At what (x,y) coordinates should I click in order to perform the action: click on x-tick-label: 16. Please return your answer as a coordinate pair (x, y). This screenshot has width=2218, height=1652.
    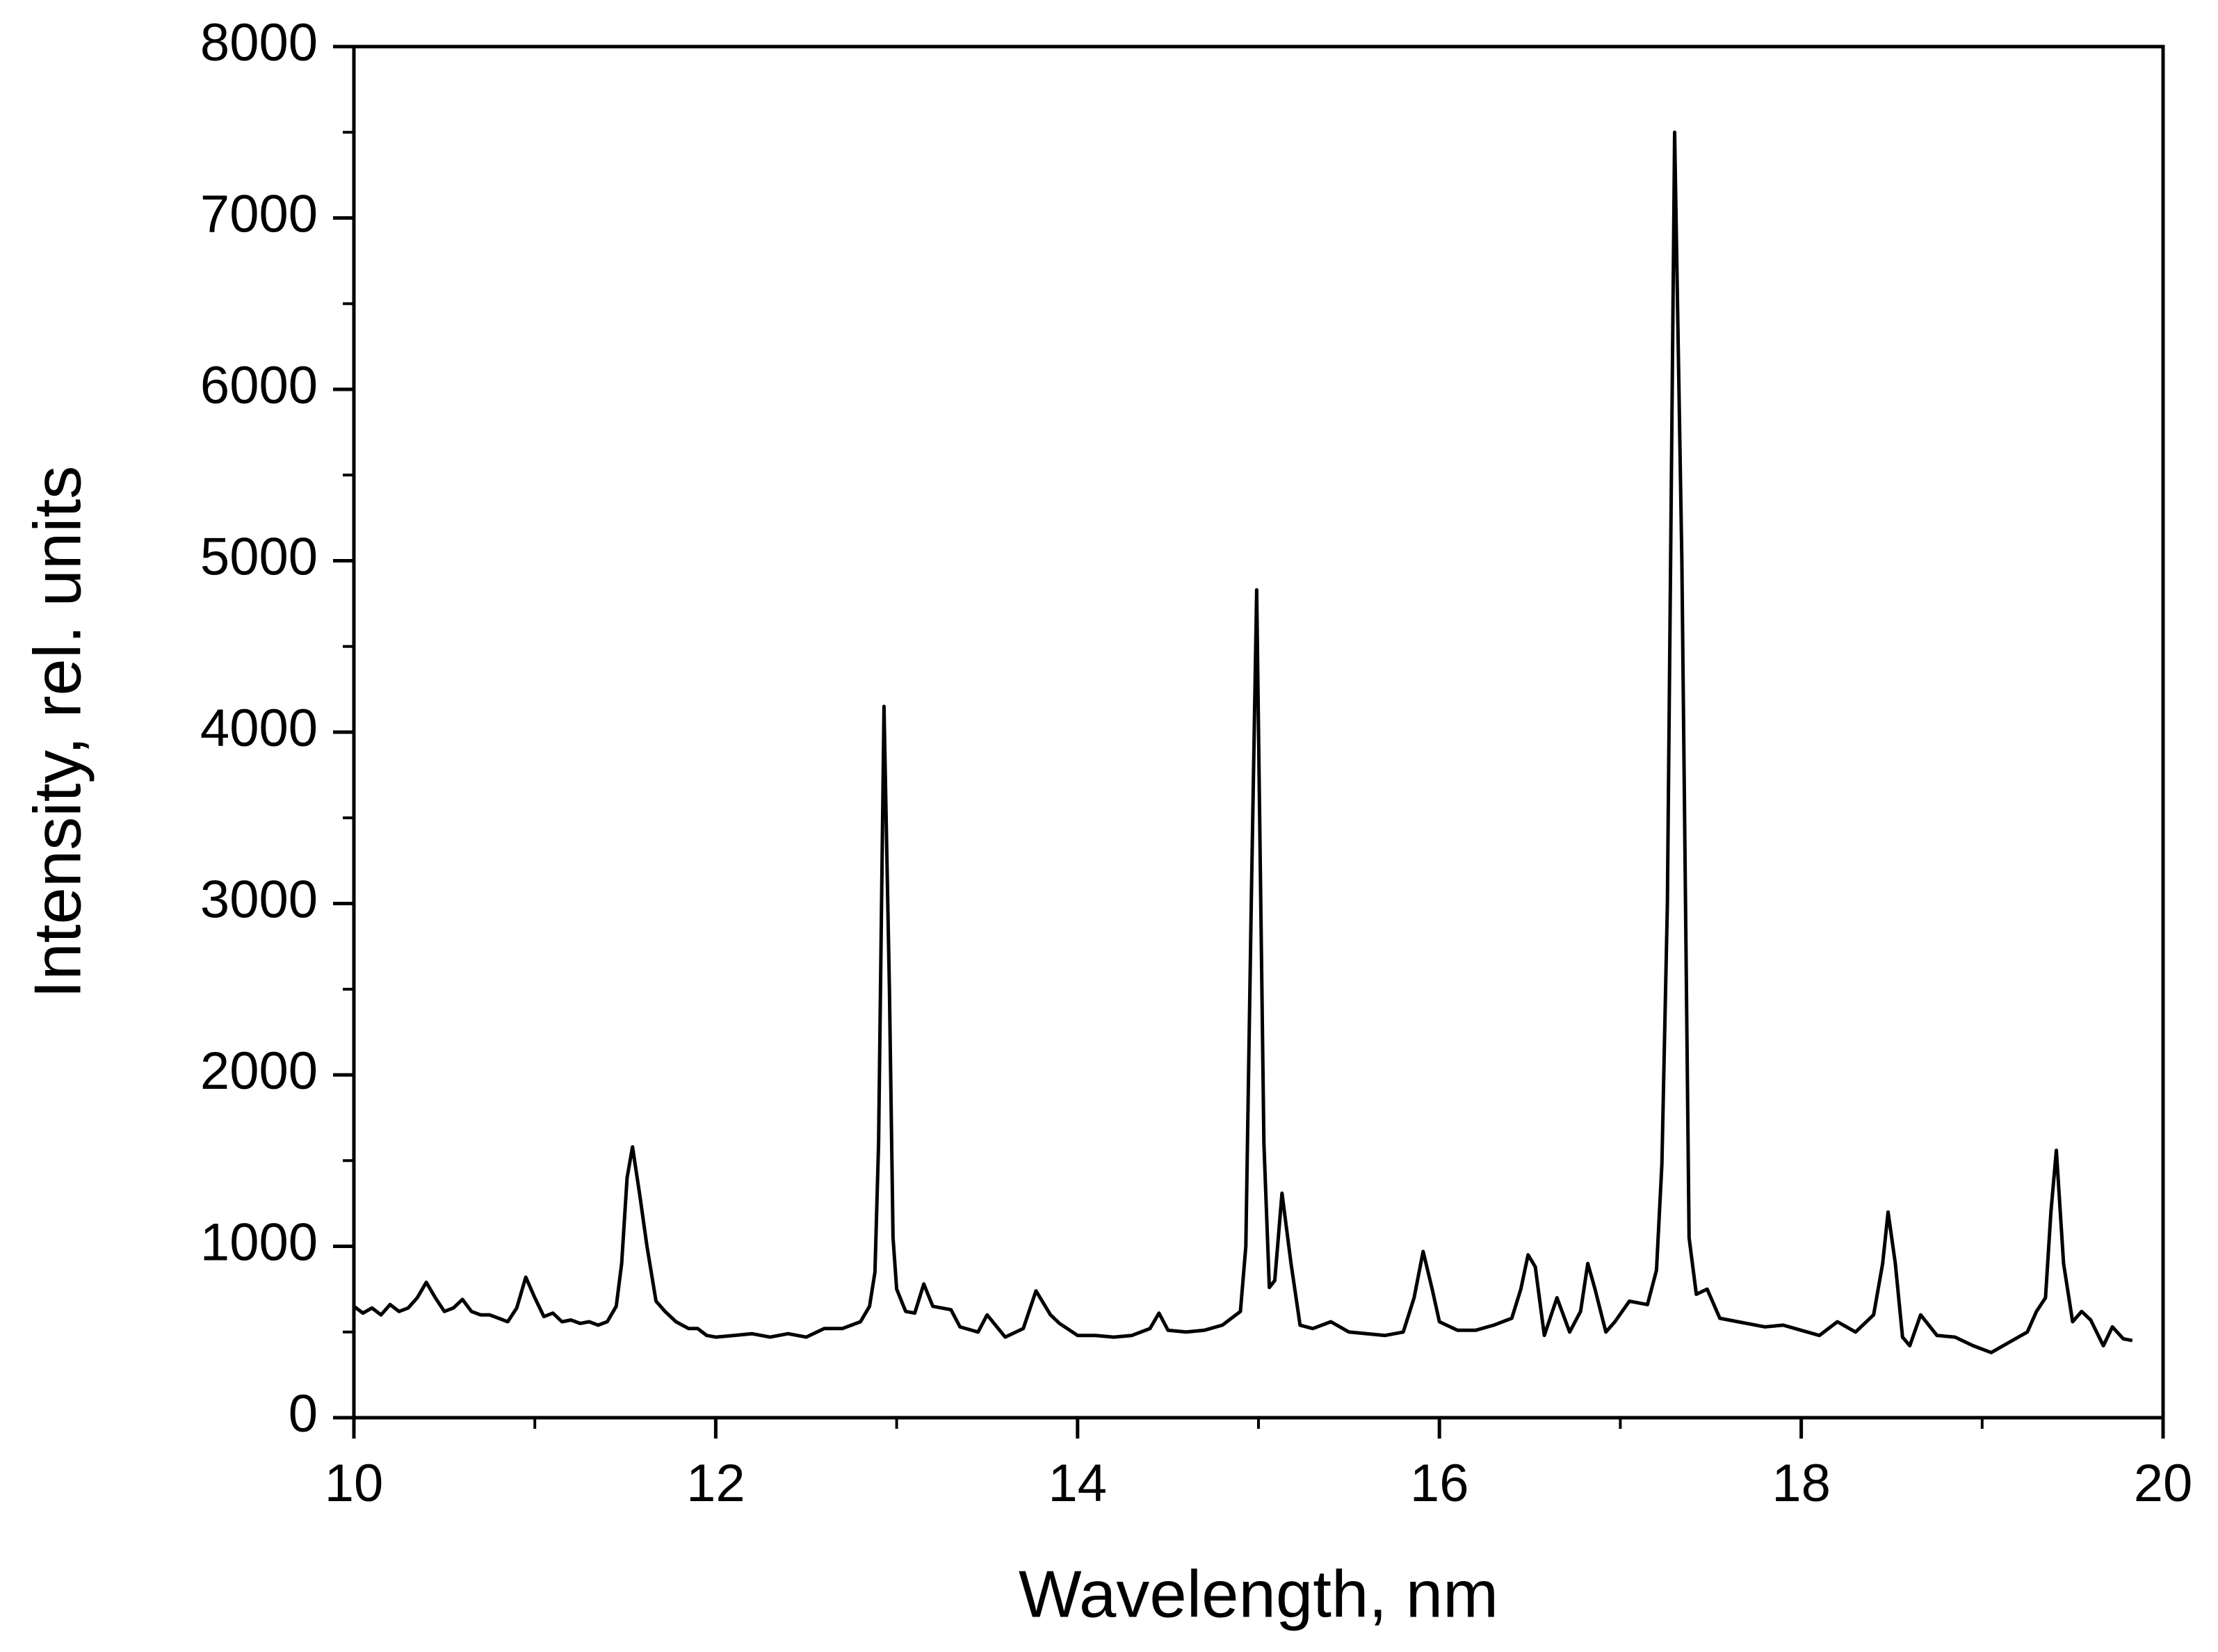
    Looking at the image, I should click on (1439, 1483).